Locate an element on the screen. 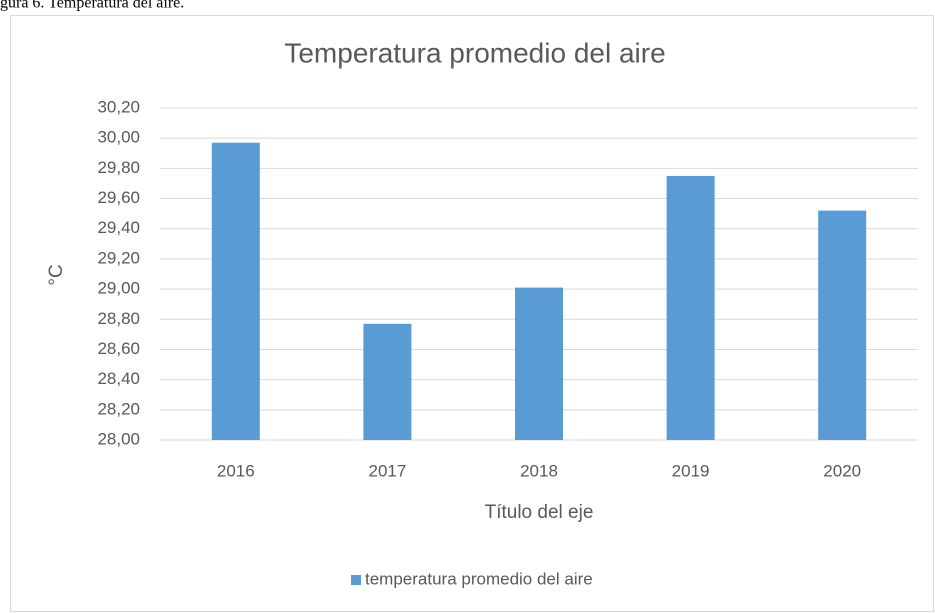 The image size is (935, 613). y-tick-label: 30,00 is located at coordinates (118, 137).